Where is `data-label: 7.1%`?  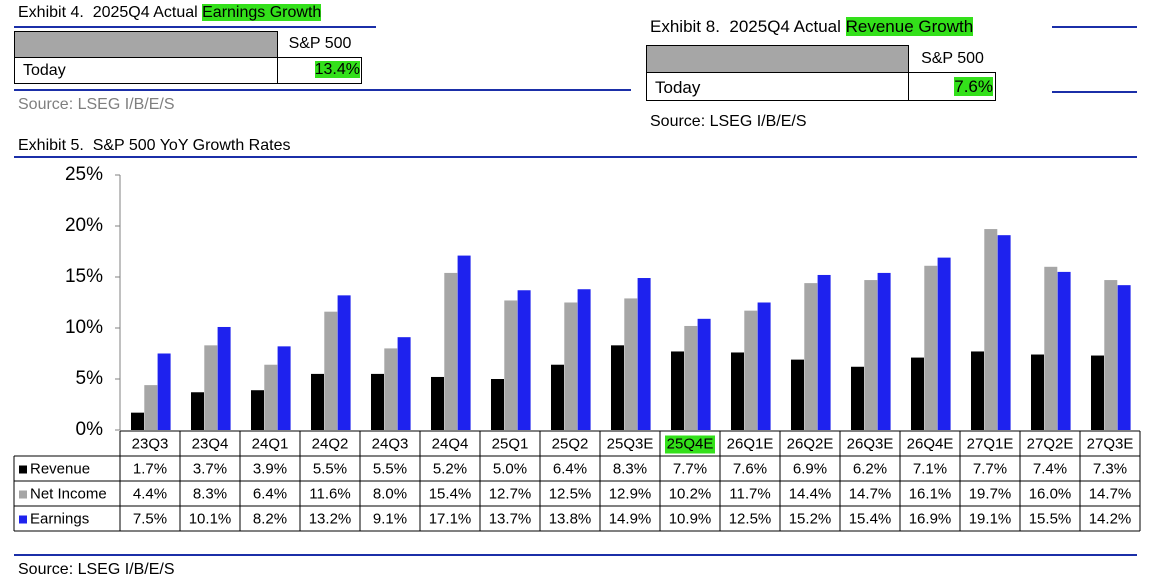
data-label: 7.1% is located at coordinates (930, 468).